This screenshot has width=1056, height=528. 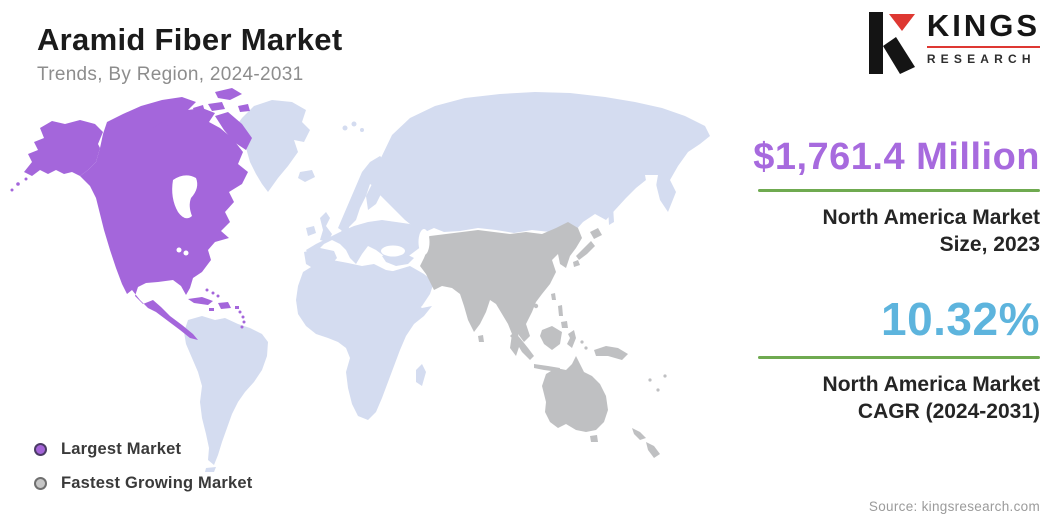 I want to click on map-legend: Largest Market Fastest Growing Market, so click(x=142, y=474).